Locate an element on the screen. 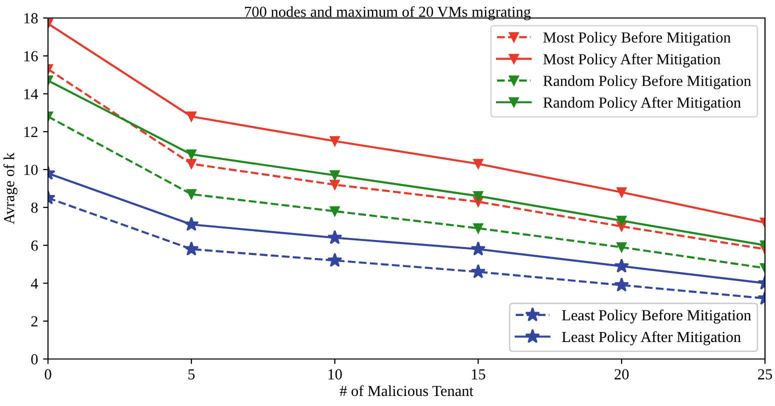  chart-title: 700 nodes and maximum of 20 VMs migrating is located at coordinates (388, 13).